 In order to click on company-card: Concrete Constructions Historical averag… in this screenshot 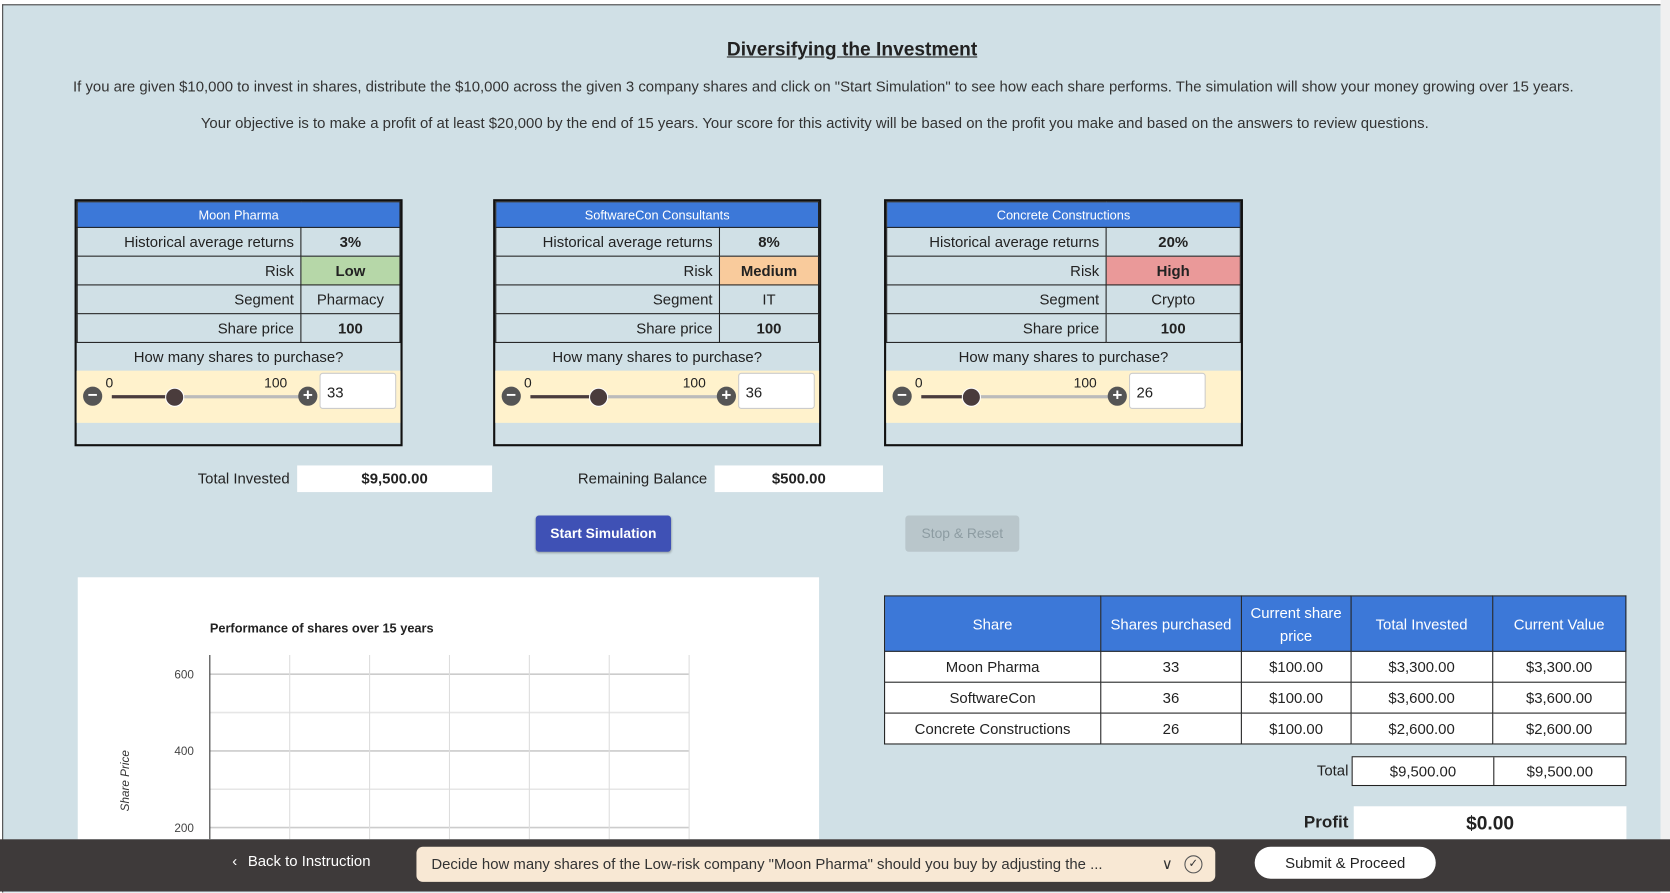, I will do `click(1063, 323)`.